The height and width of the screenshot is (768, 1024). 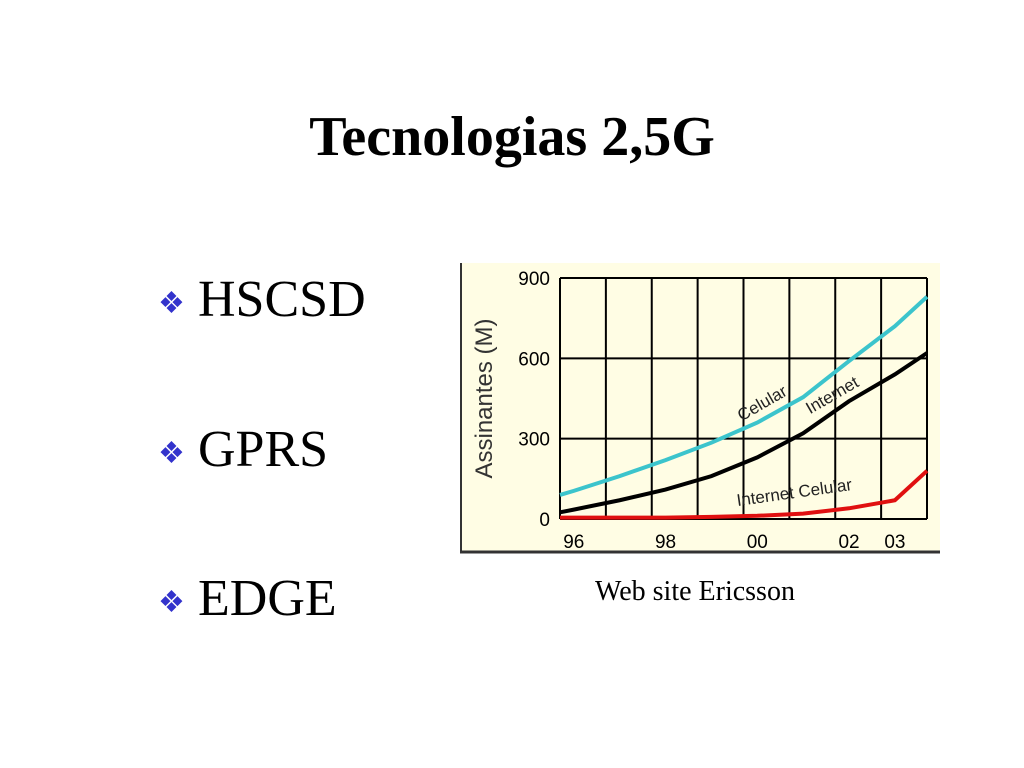 I want to click on x-tick-label: 03, so click(x=894, y=542).